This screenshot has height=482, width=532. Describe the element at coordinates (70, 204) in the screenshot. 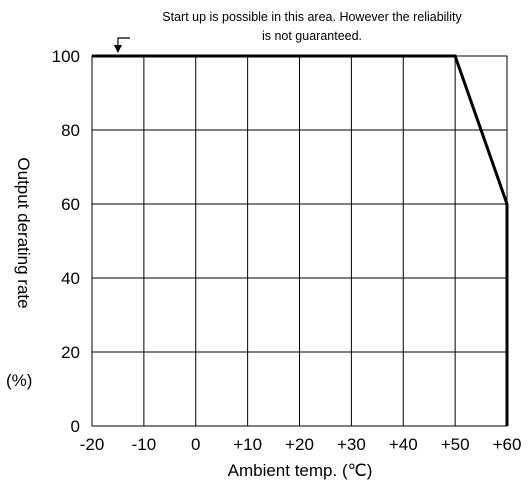

I see `y-tick-label: 60` at that location.